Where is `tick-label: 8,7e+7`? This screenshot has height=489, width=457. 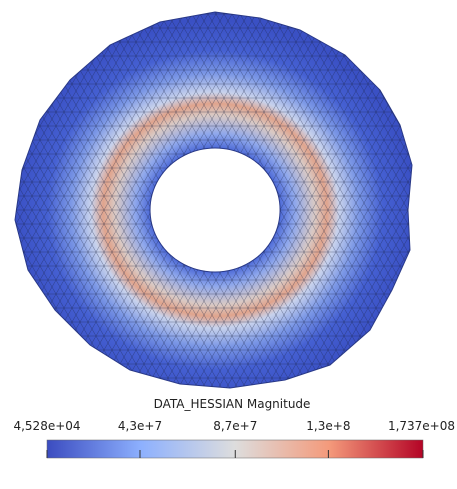 tick-label: 8,7e+7 is located at coordinates (235, 426).